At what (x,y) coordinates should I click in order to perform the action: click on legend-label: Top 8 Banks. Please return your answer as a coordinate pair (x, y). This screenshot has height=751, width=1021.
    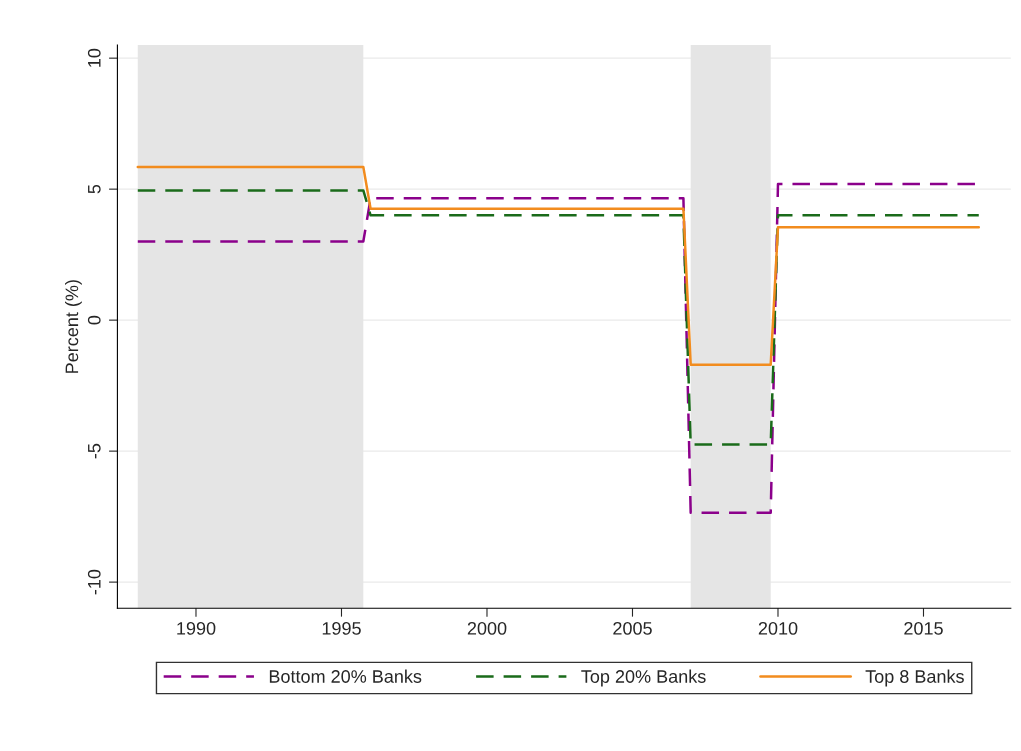
    Looking at the image, I should click on (914, 678).